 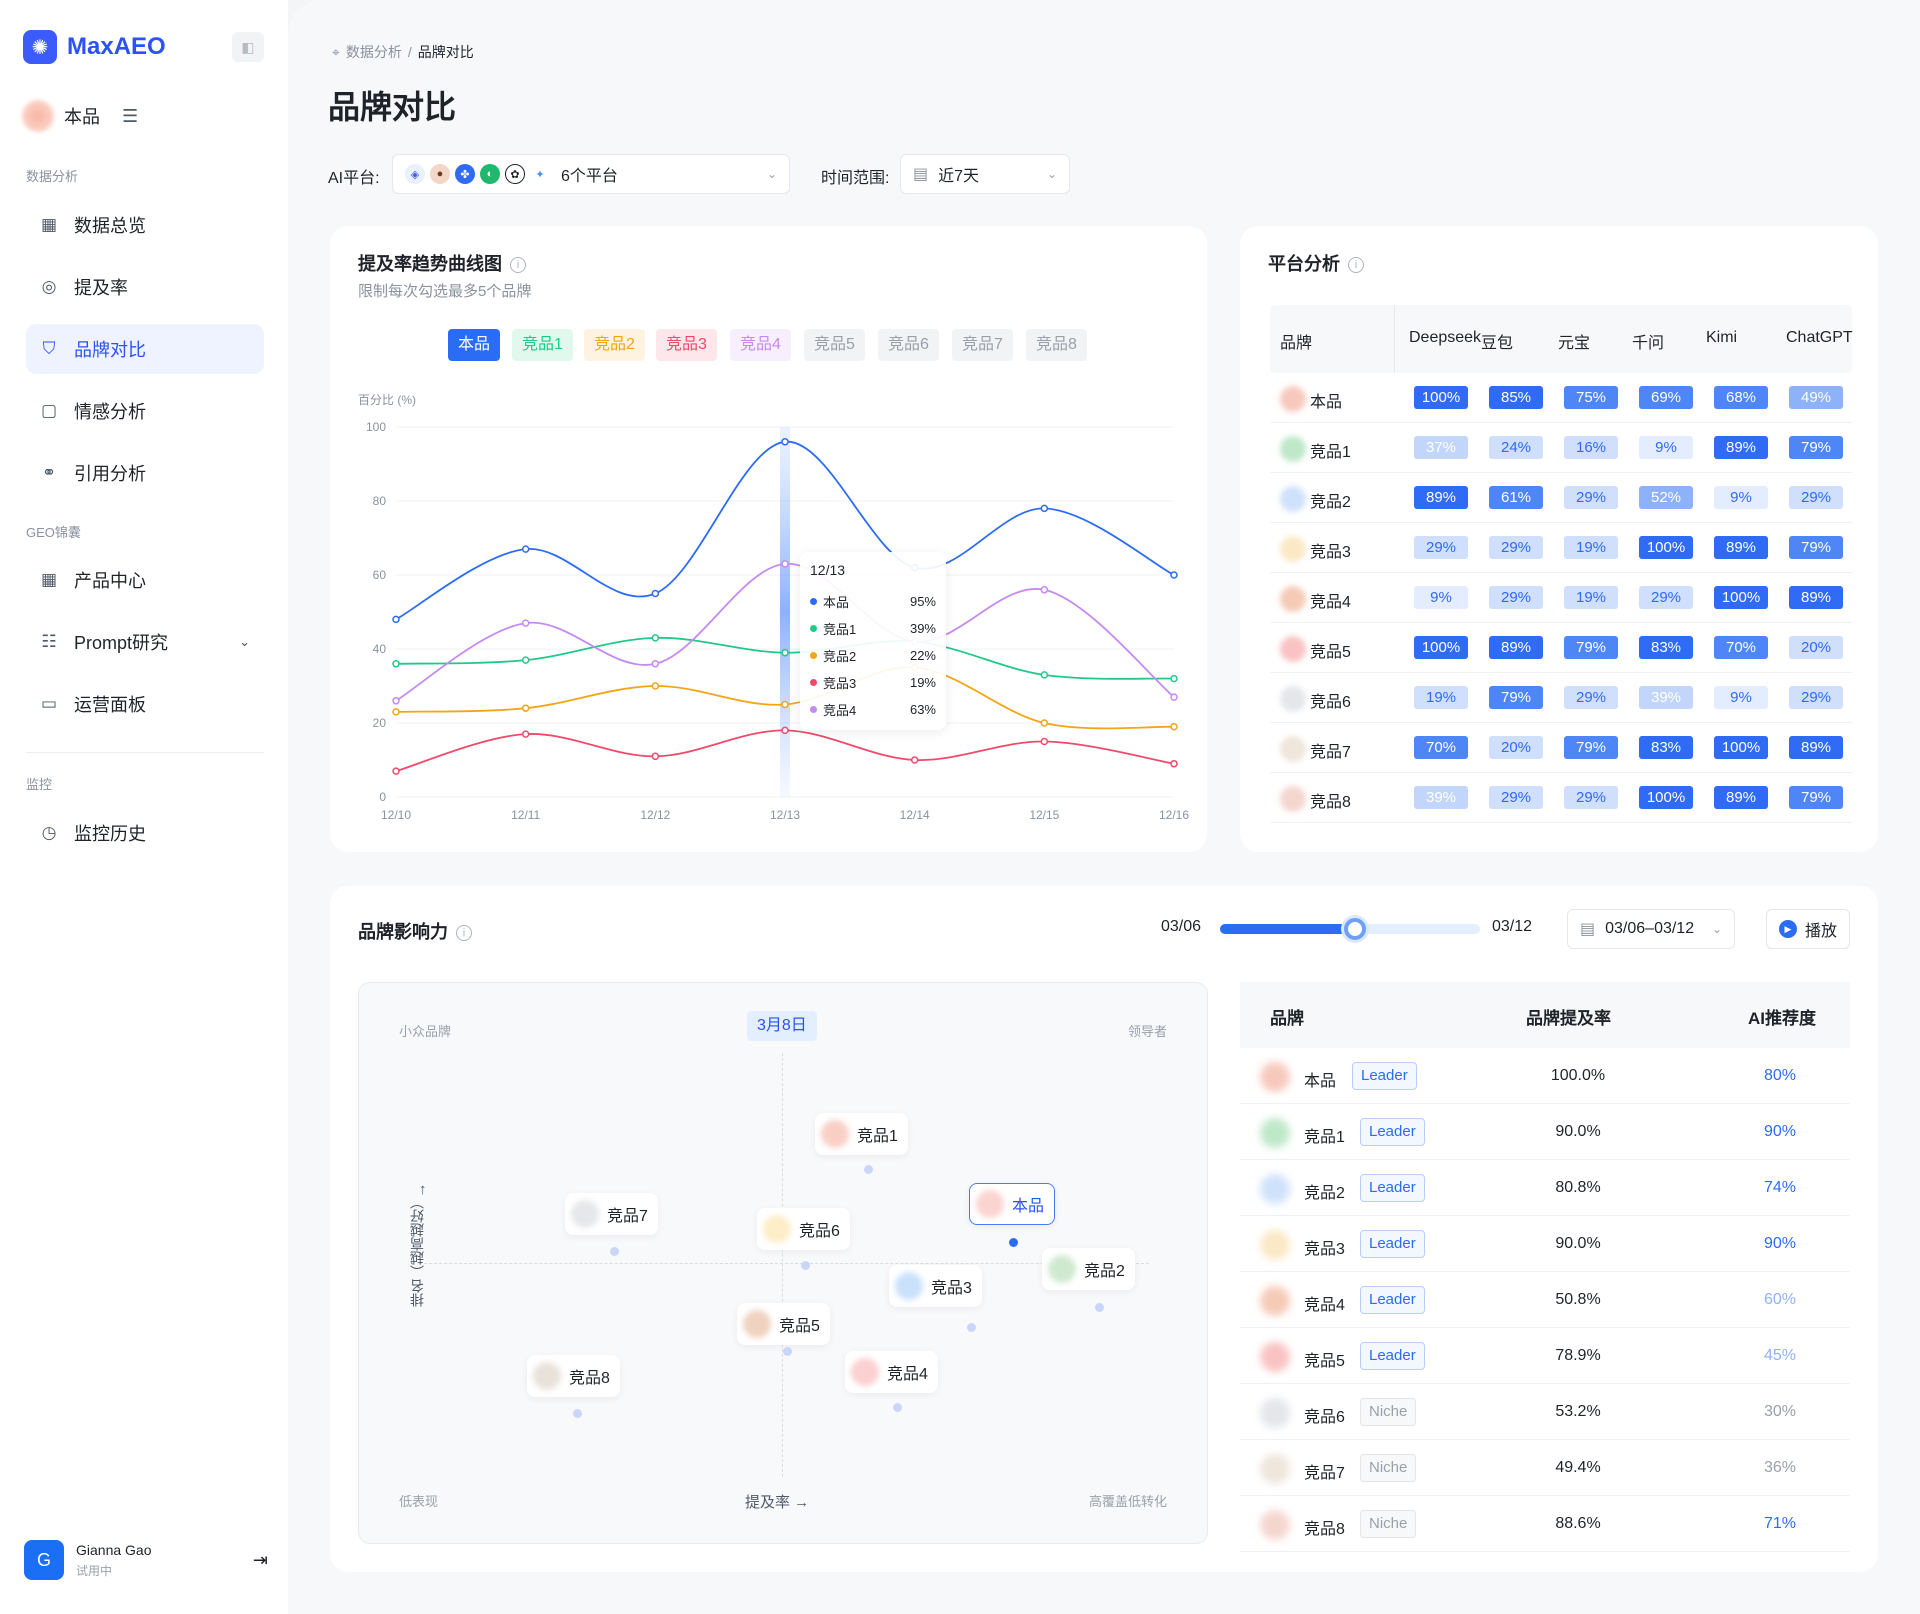 What do you see at coordinates (1651, 929) in the screenshot?
I see `date-range-picker: ▤ 03/06–03/12 ⌄` at bounding box center [1651, 929].